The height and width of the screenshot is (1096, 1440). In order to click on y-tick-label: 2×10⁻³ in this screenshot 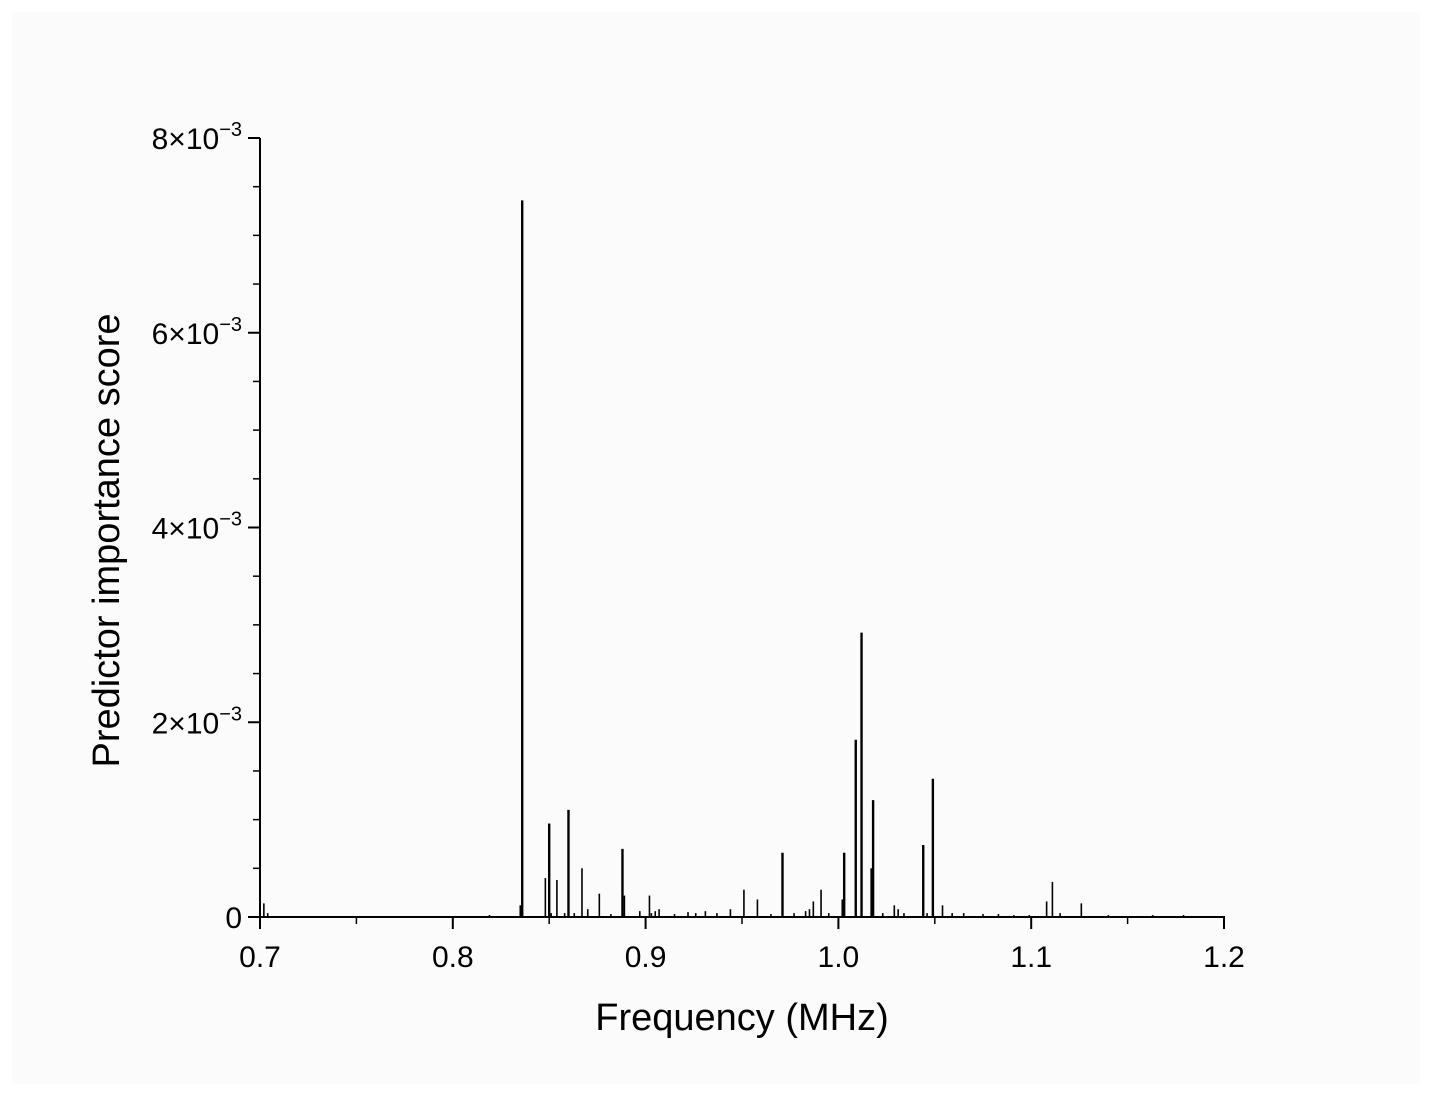, I will do `click(197, 721)`.